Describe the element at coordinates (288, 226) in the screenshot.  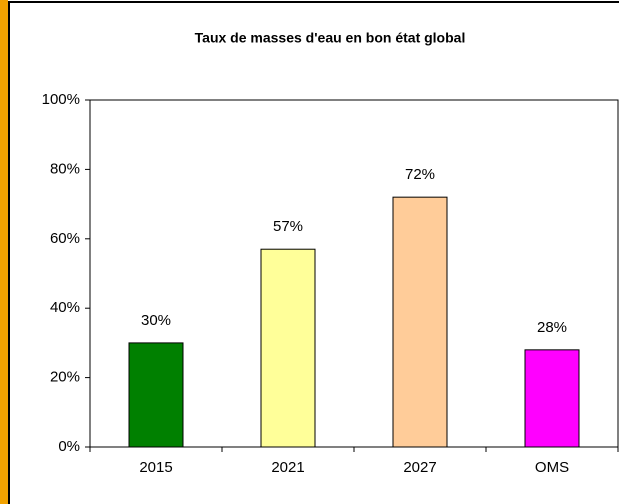
I see `data-label: 57%` at that location.